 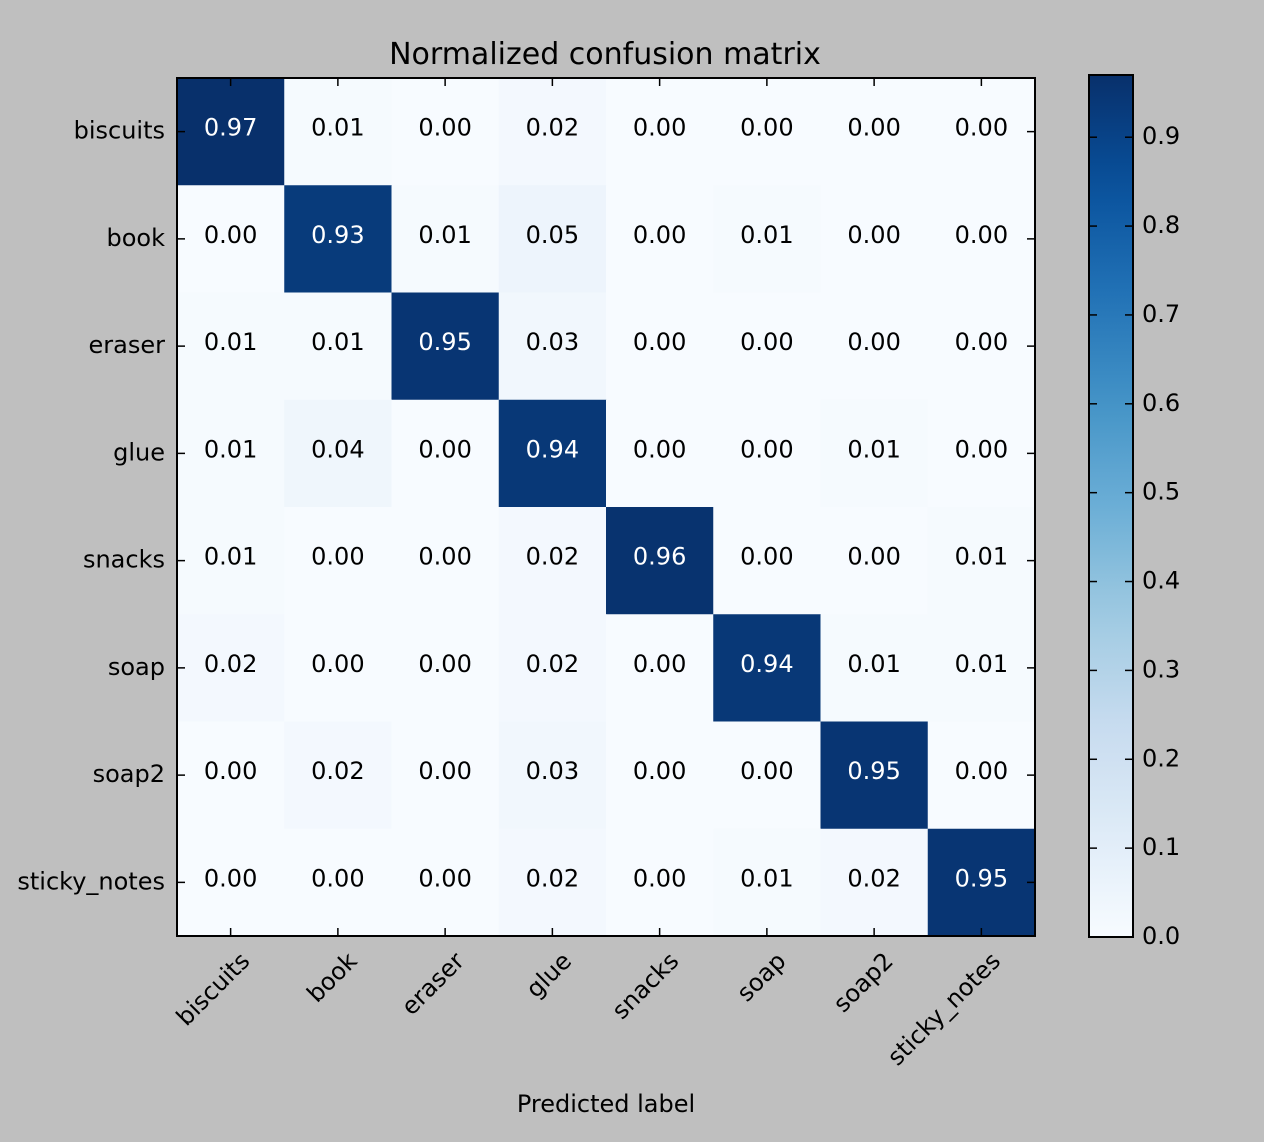 I want to click on y-tick-label: book, so click(x=136, y=238).